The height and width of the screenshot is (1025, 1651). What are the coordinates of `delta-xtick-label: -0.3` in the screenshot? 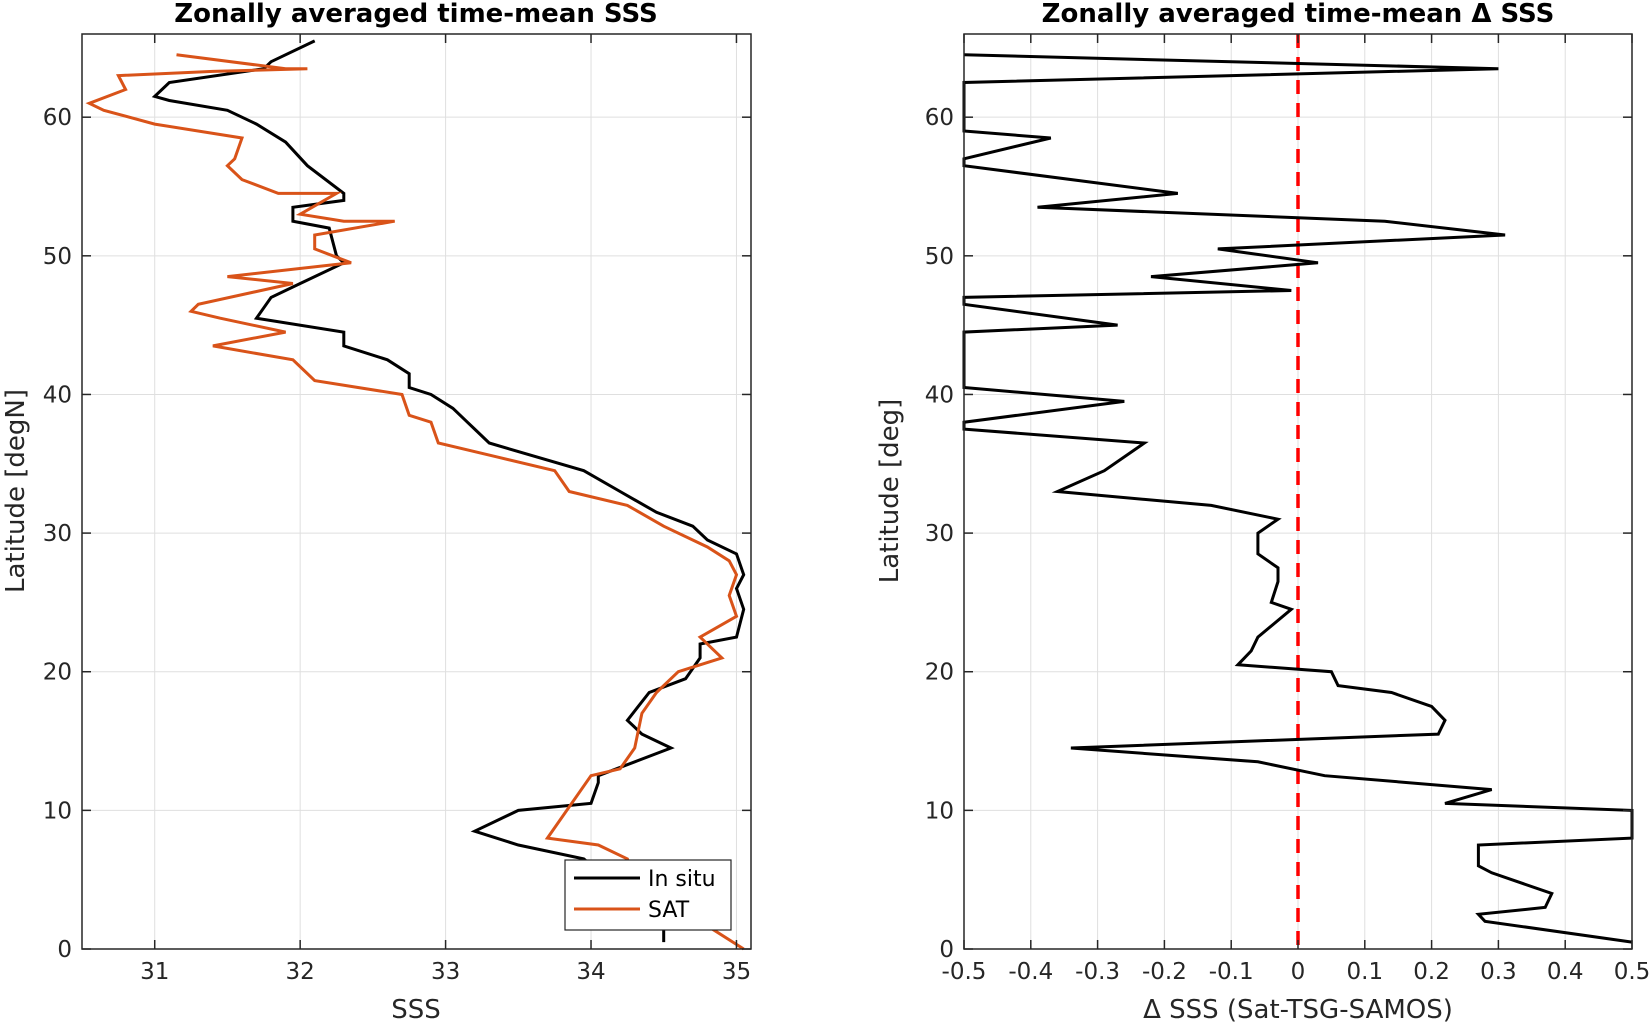 It's located at (1097, 972).